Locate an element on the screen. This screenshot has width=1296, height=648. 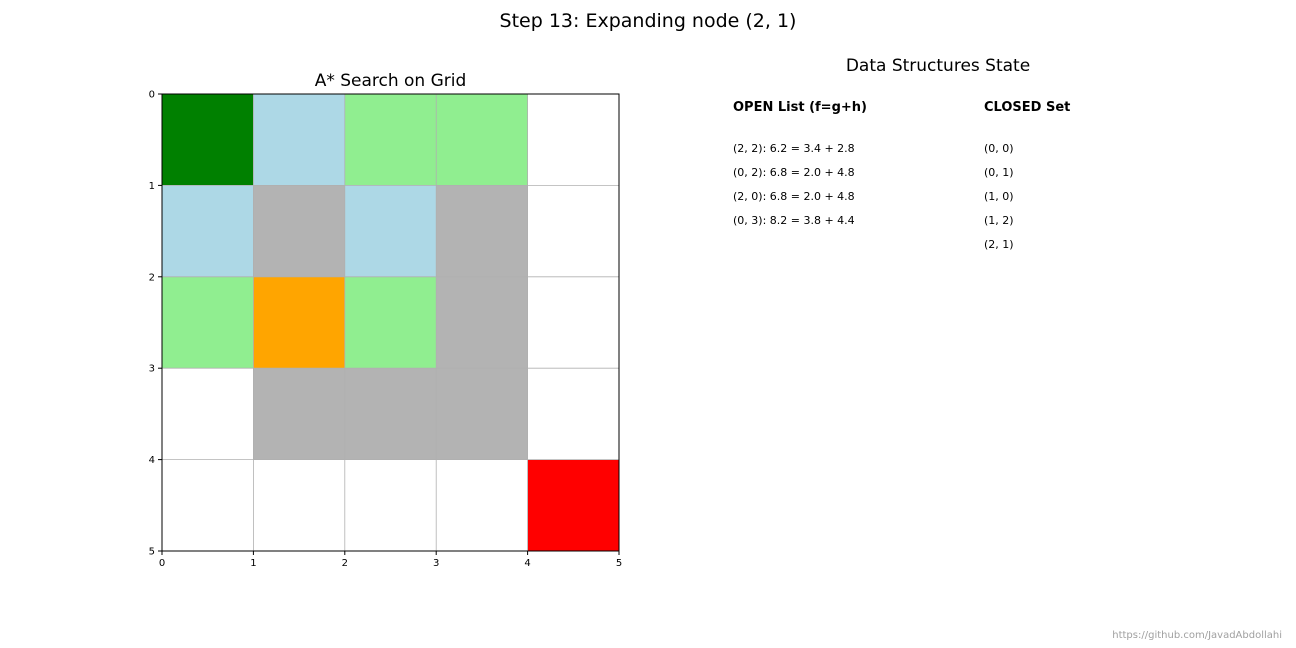
grid-cell-current is located at coordinates (299, 322).